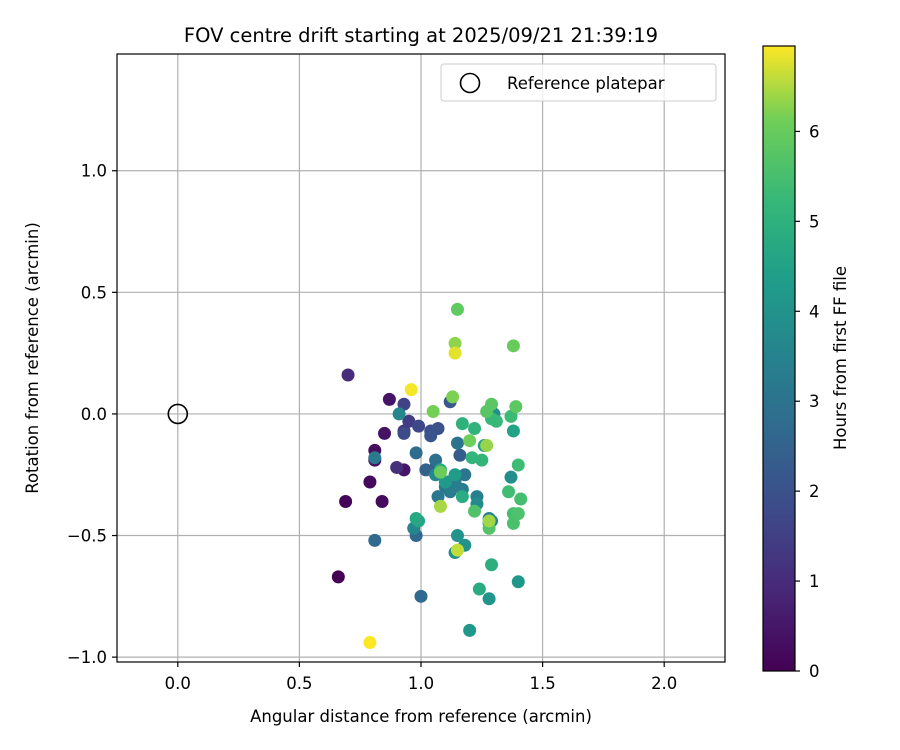 The width and height of the screenshot is (900, 750). Describe the element at coordinates (779, 358) in the screenshot. I see `colorbar-gradient` at that location.